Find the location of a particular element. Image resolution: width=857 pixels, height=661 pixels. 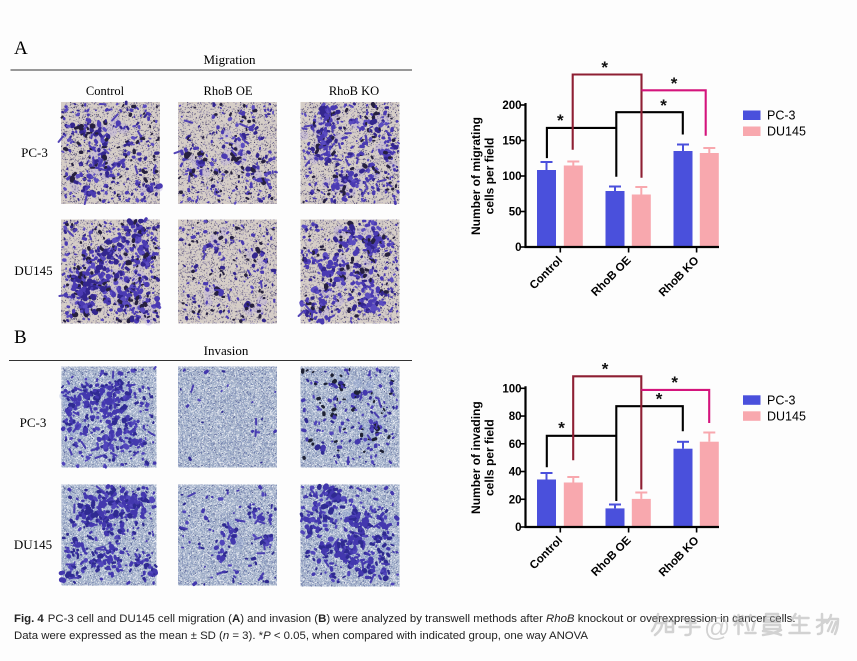

svg-text: Invasion is located at coordinates (226, 350).